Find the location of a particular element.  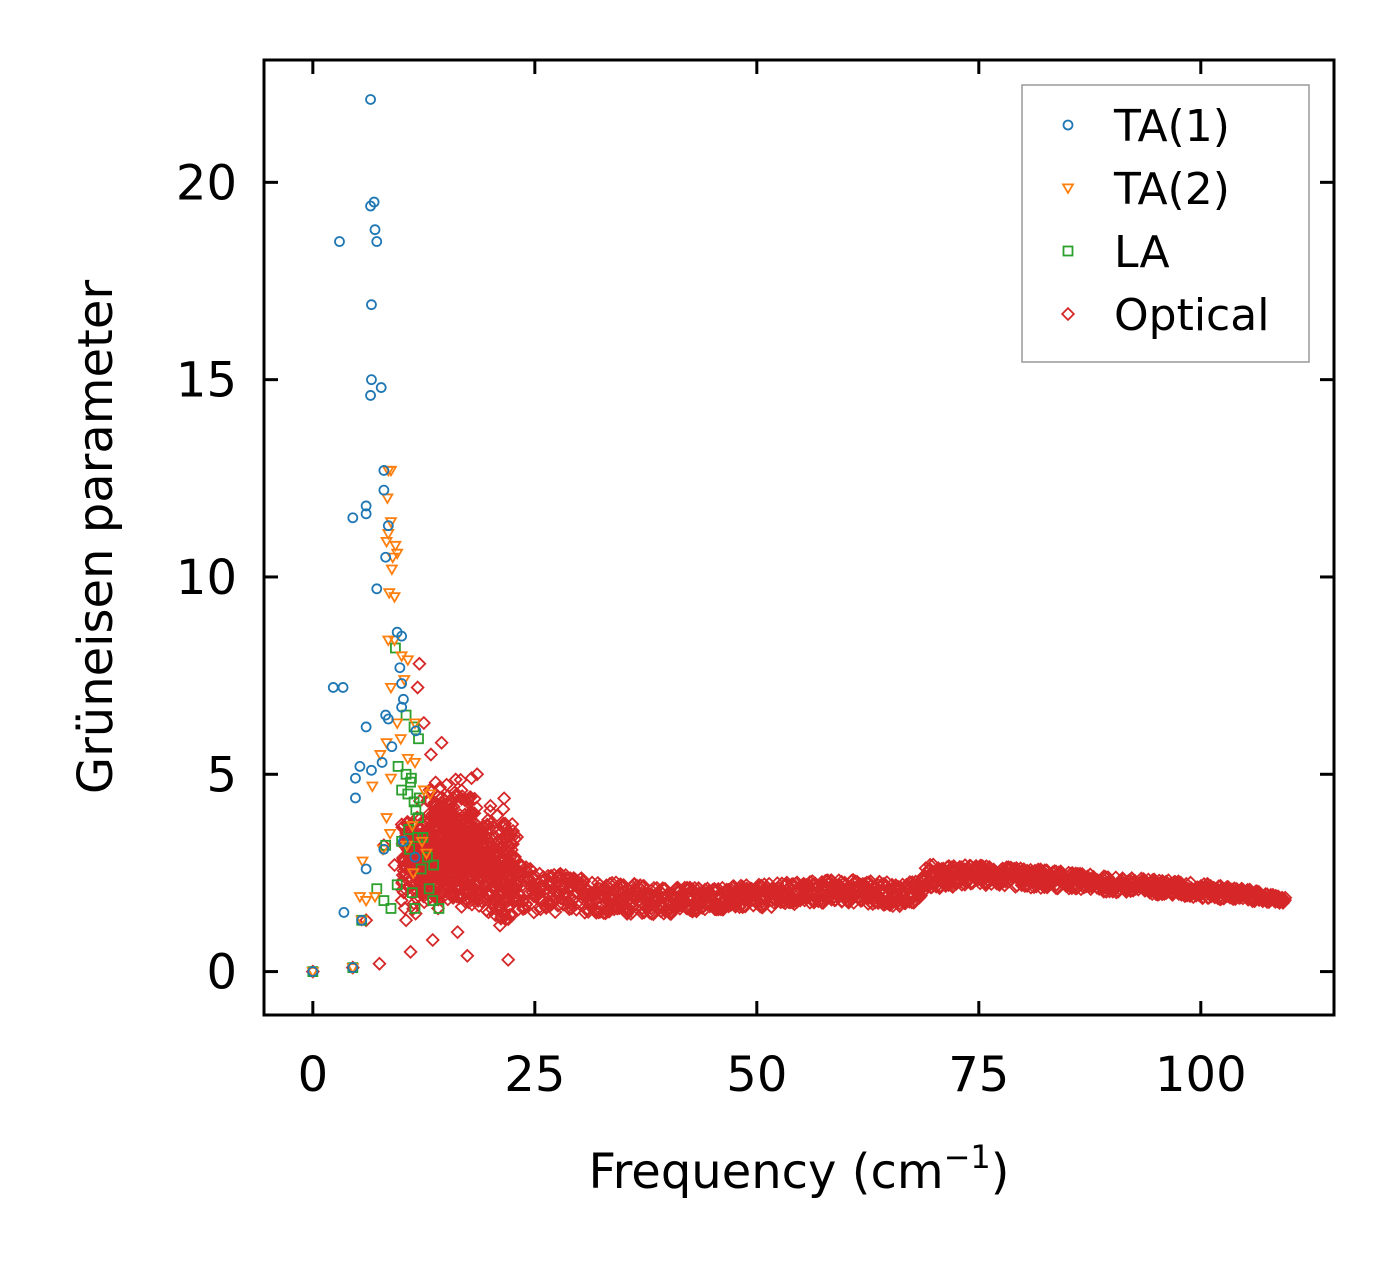

series-ta-1- is located at coordinates (364, 535).